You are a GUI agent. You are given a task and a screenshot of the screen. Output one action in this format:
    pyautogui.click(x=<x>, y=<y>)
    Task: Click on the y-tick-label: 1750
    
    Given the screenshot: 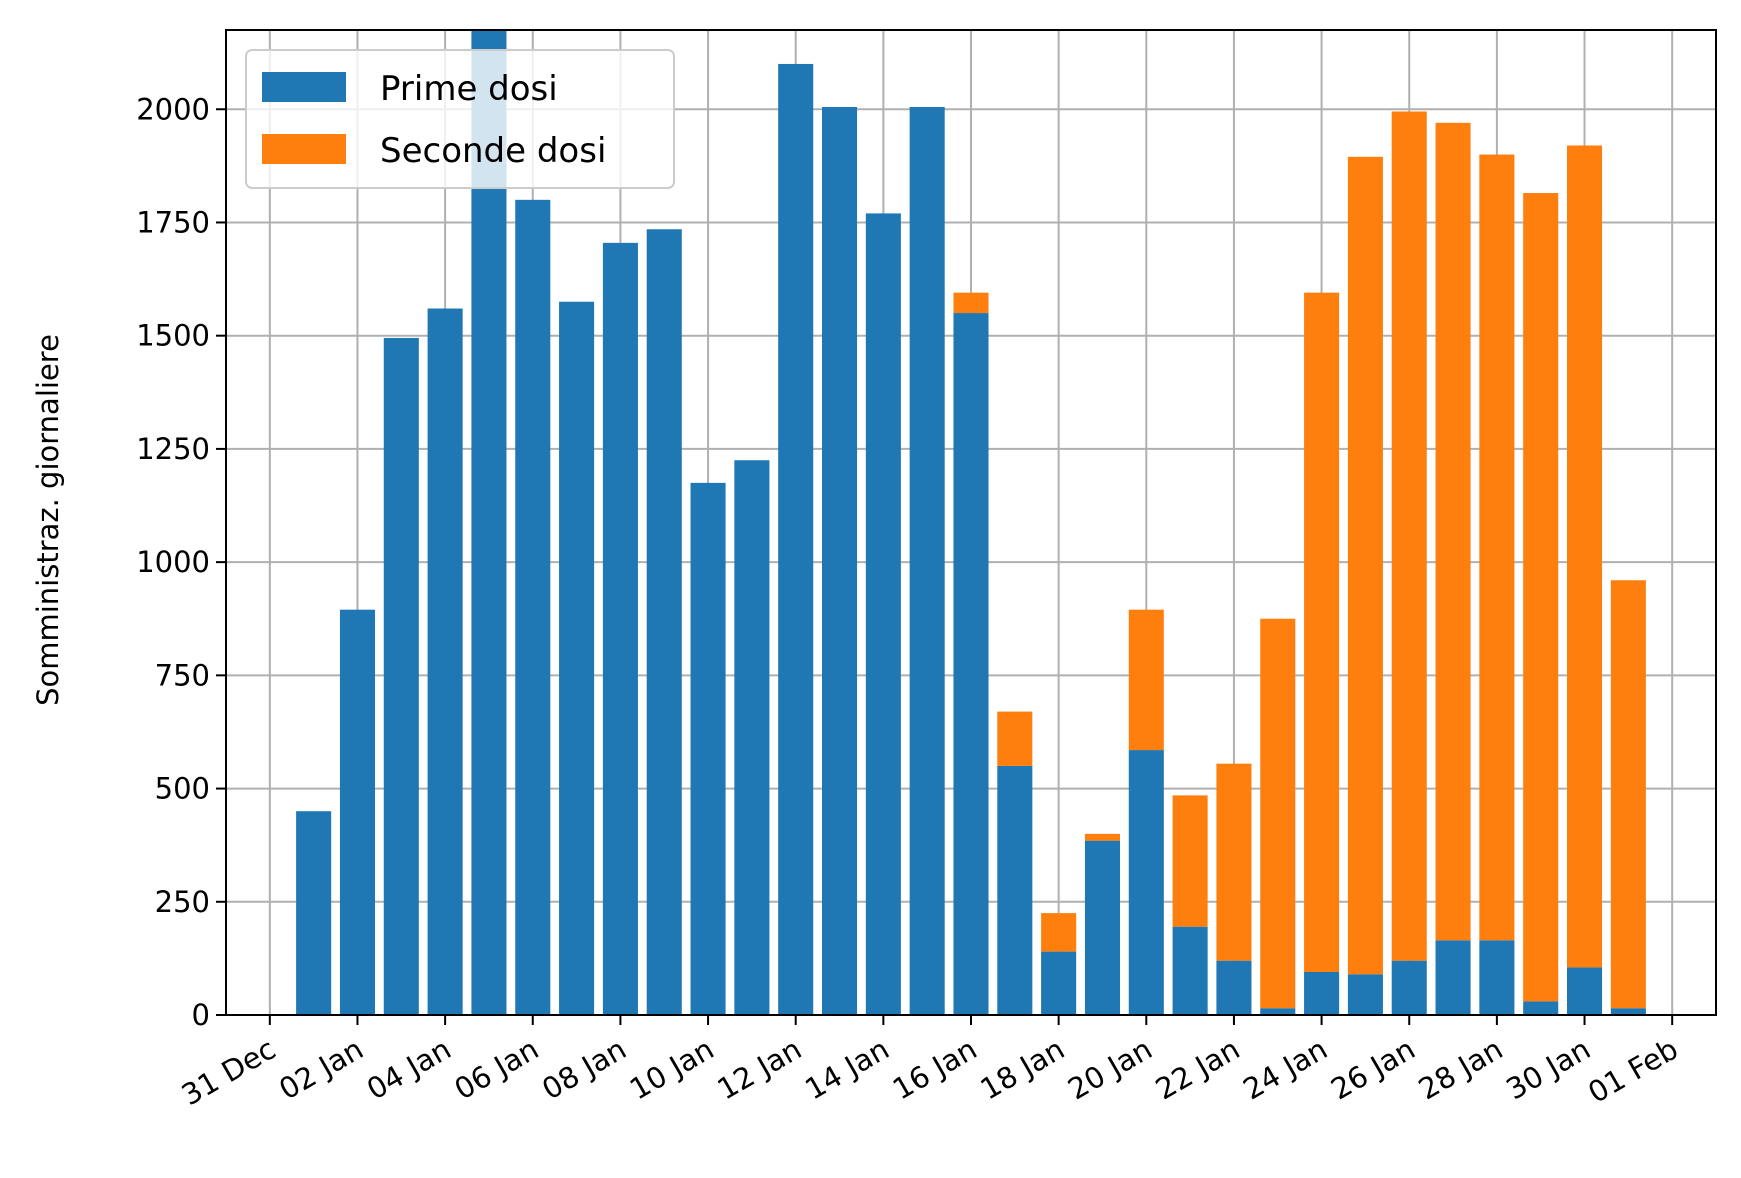 What is the action you would take?
    pyautogui.click(x=173, y=222)
    